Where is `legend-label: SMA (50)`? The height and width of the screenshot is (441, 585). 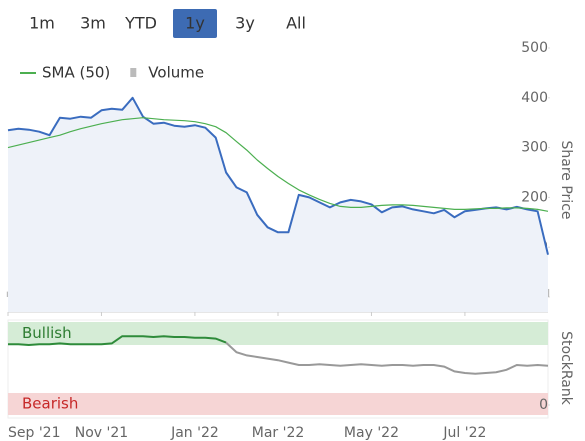 legend-label: SMA (50) is located at coordinates (76, 73).